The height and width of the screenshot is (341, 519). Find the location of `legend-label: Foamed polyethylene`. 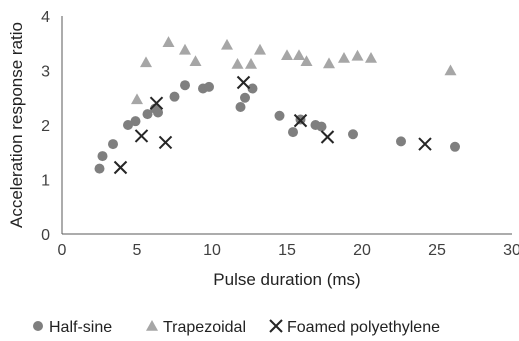

legend-label: Foamed polyethylene is located at coordinates (363, 327).